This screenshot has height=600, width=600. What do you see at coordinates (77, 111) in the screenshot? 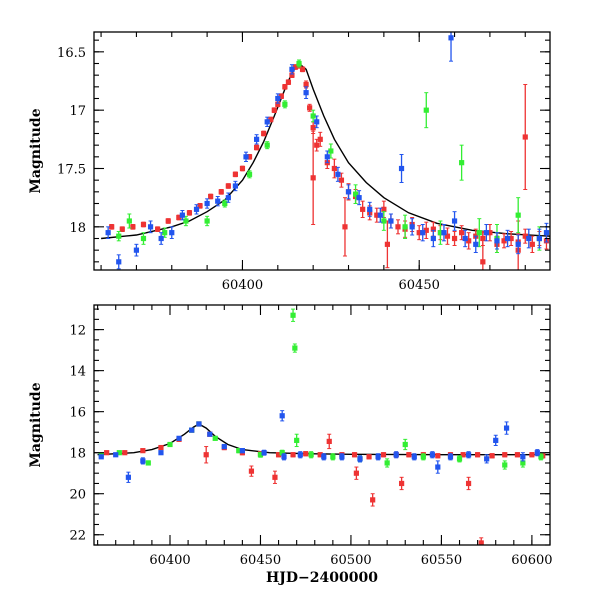
I see `top-y-tick-label: 17` at bounding box center [77, 111].